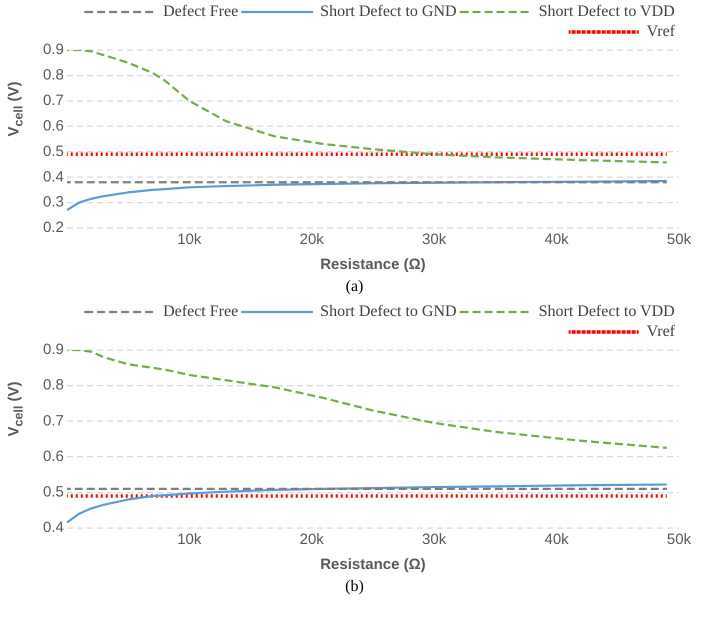 The height and width of the screenshot is (641, 709). What do you see at coordinates (354, 587) in the screenshot?
I see `text: (b)` at bounding box center [354, 587].